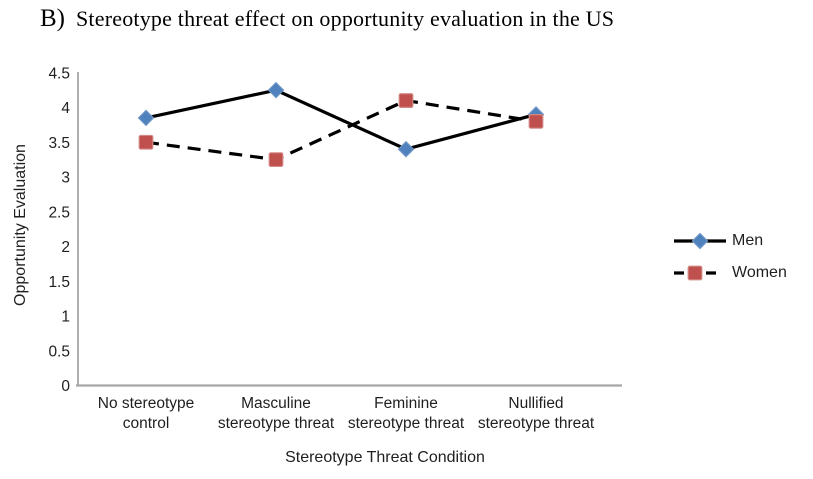  I want to click on x-category-label: Masculine, so click(276, 403).